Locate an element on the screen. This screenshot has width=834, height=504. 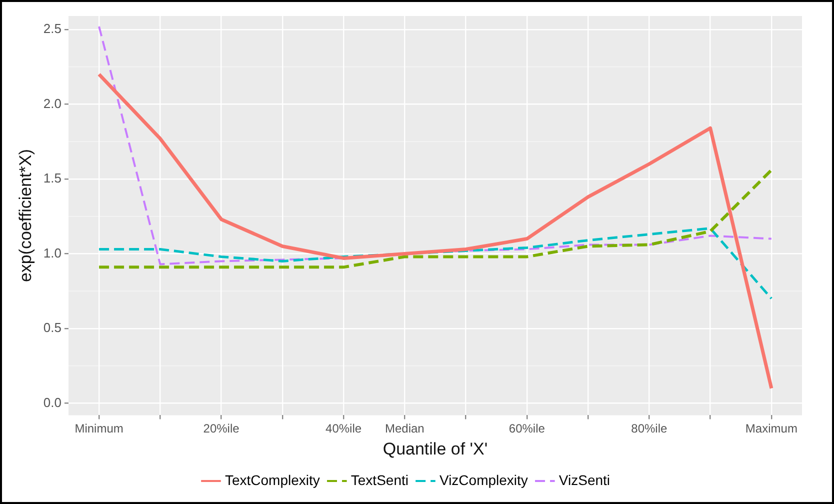
legend-label: TextSenti is located at coordinates (379, 480).